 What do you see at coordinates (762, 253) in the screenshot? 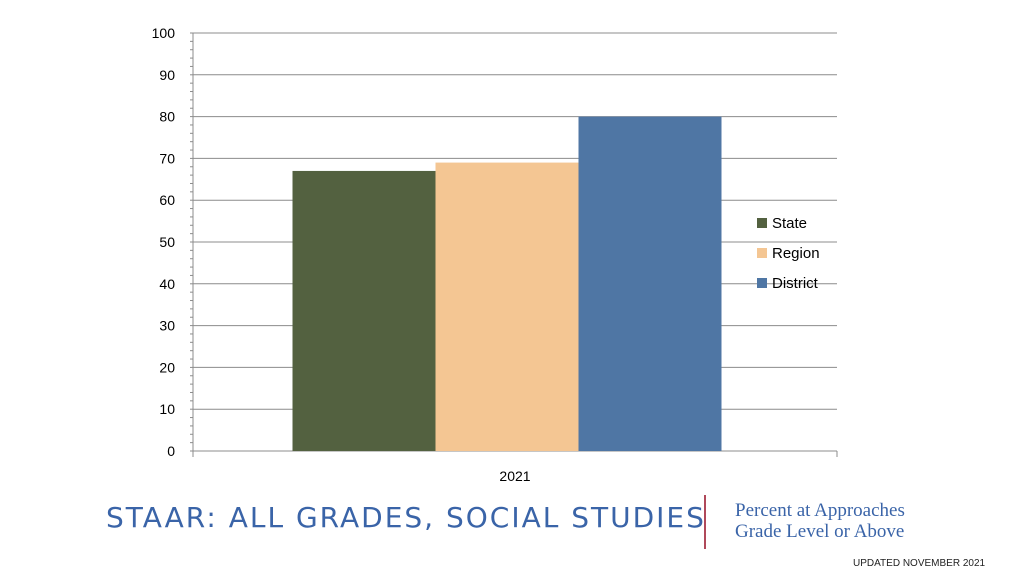
I see `legend-swatch-region` at bounding box center [762, 253].